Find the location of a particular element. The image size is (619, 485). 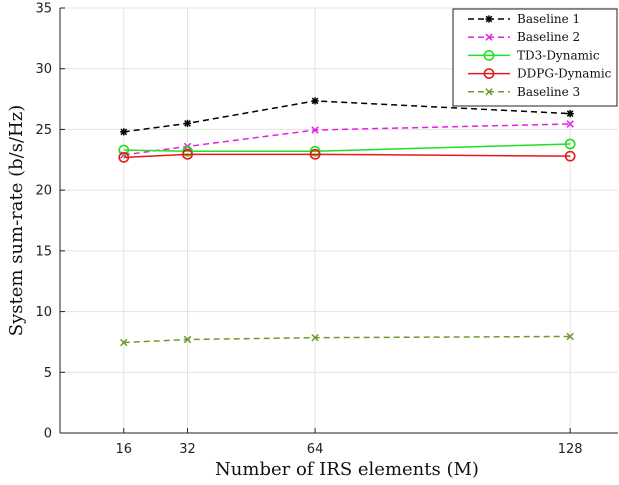

legend-label-4: Baseline 3 is located at coordinates (548, 92).